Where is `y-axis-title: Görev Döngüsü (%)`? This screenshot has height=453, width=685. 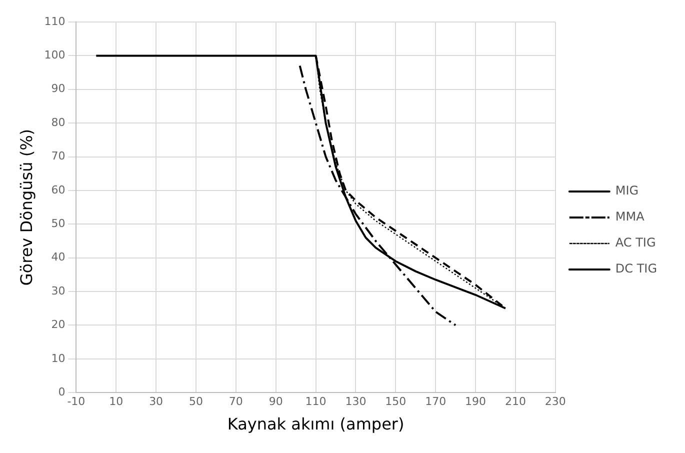
y-axis-title: Görev Döngüsü (%) is located at coordinates (26, 207).